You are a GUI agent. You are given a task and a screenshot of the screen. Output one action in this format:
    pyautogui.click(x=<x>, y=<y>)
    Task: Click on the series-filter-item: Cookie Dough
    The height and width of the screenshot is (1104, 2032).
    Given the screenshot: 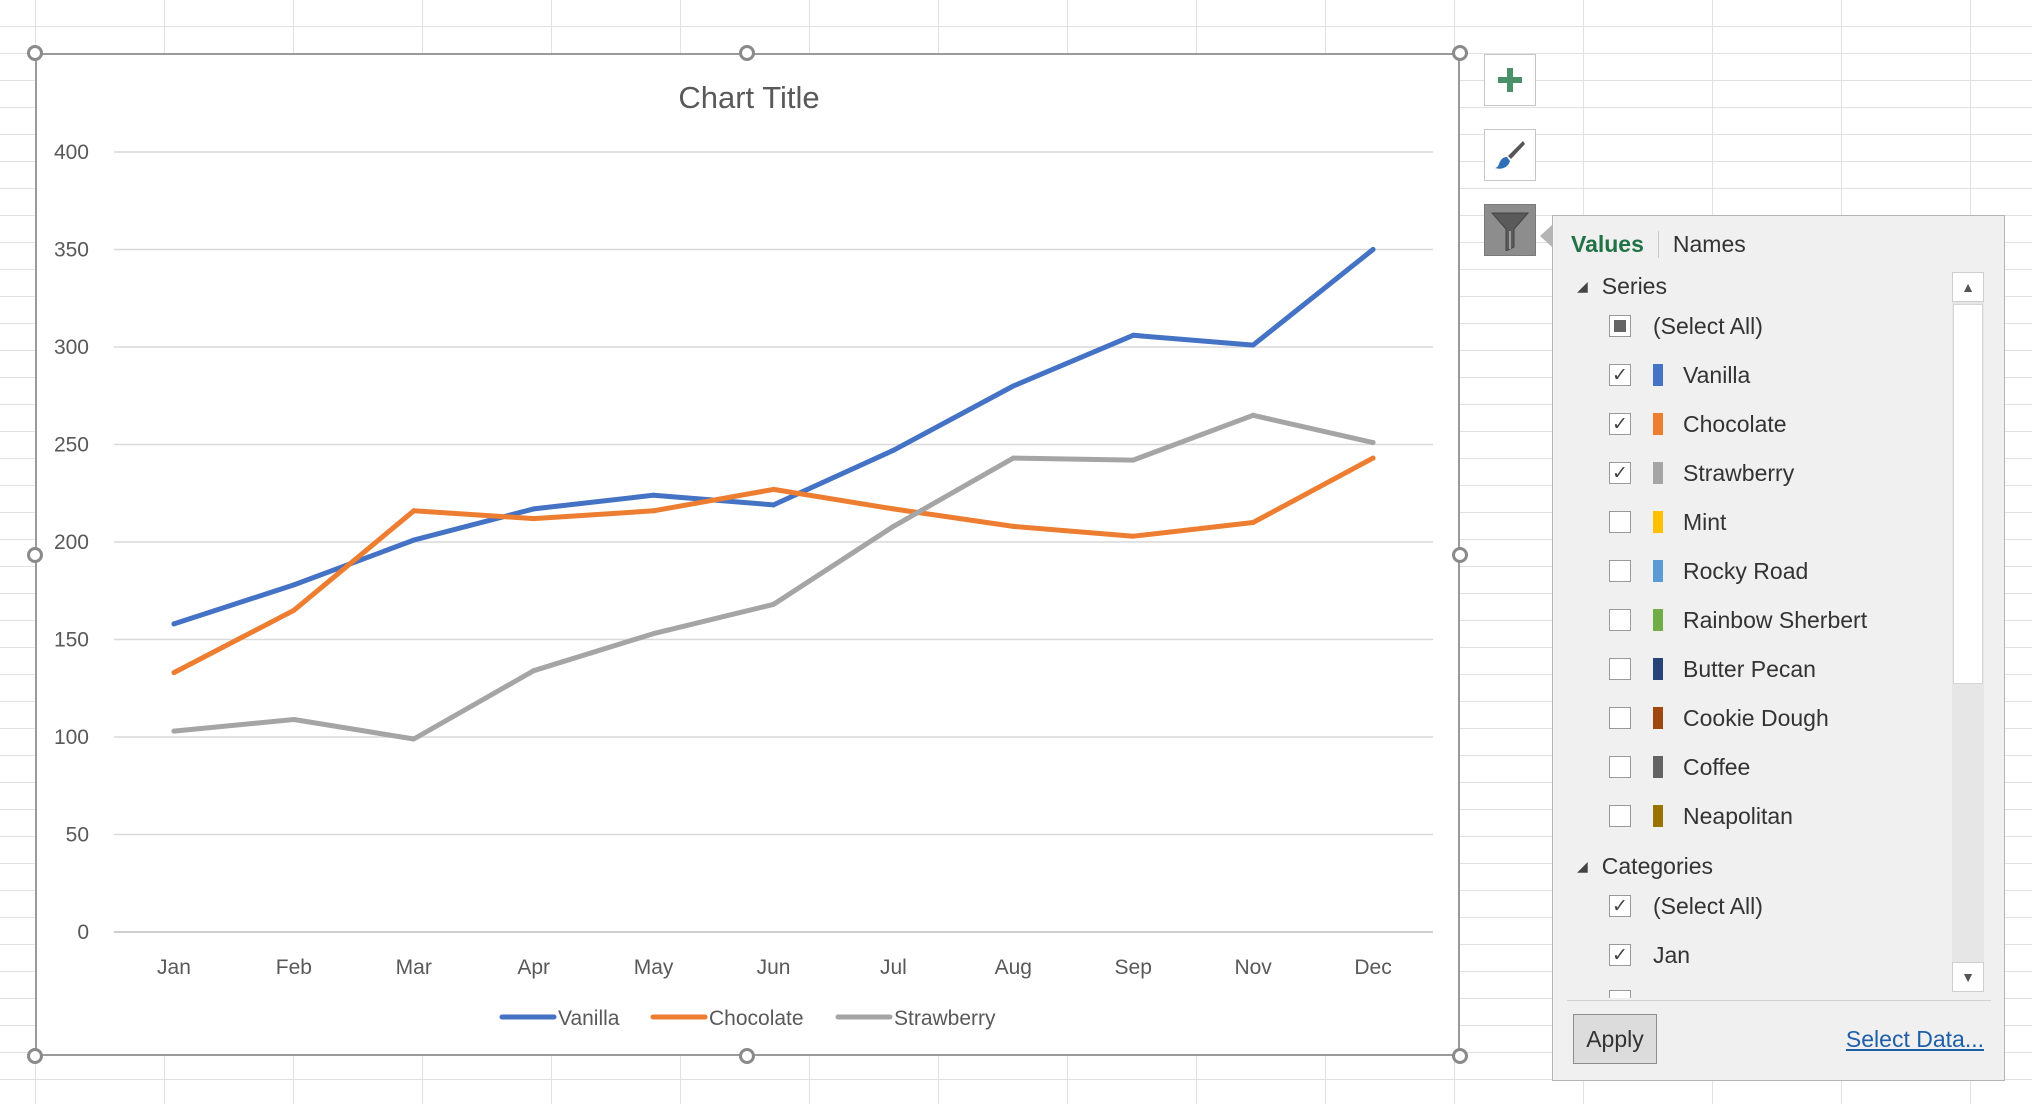 What is the action you would take?
    pyautogui.click(x=1719, y=718)
    